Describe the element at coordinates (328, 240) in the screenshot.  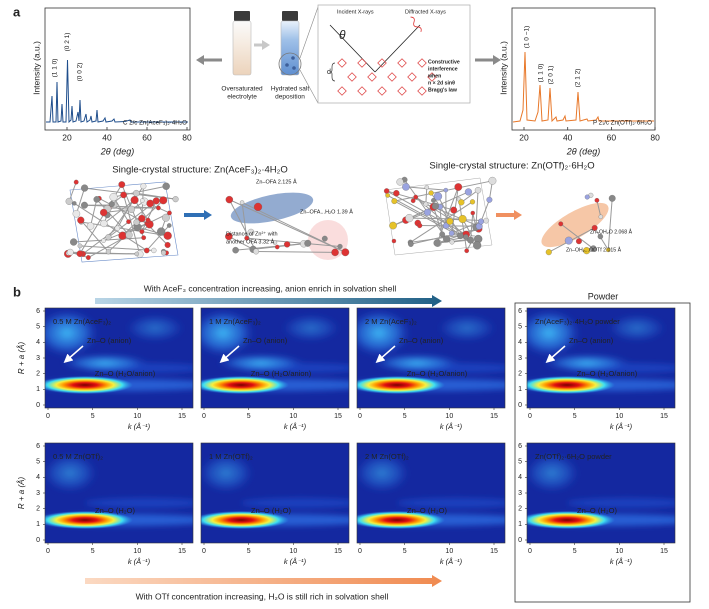
I see `highlight-ring` at that location.